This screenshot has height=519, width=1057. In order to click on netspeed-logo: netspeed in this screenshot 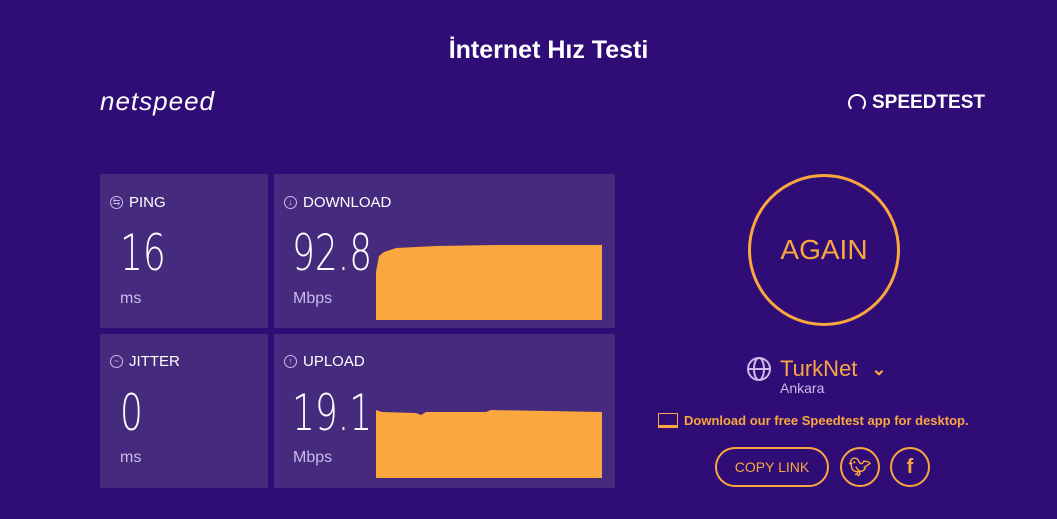, I will do `click(157, 101)`.